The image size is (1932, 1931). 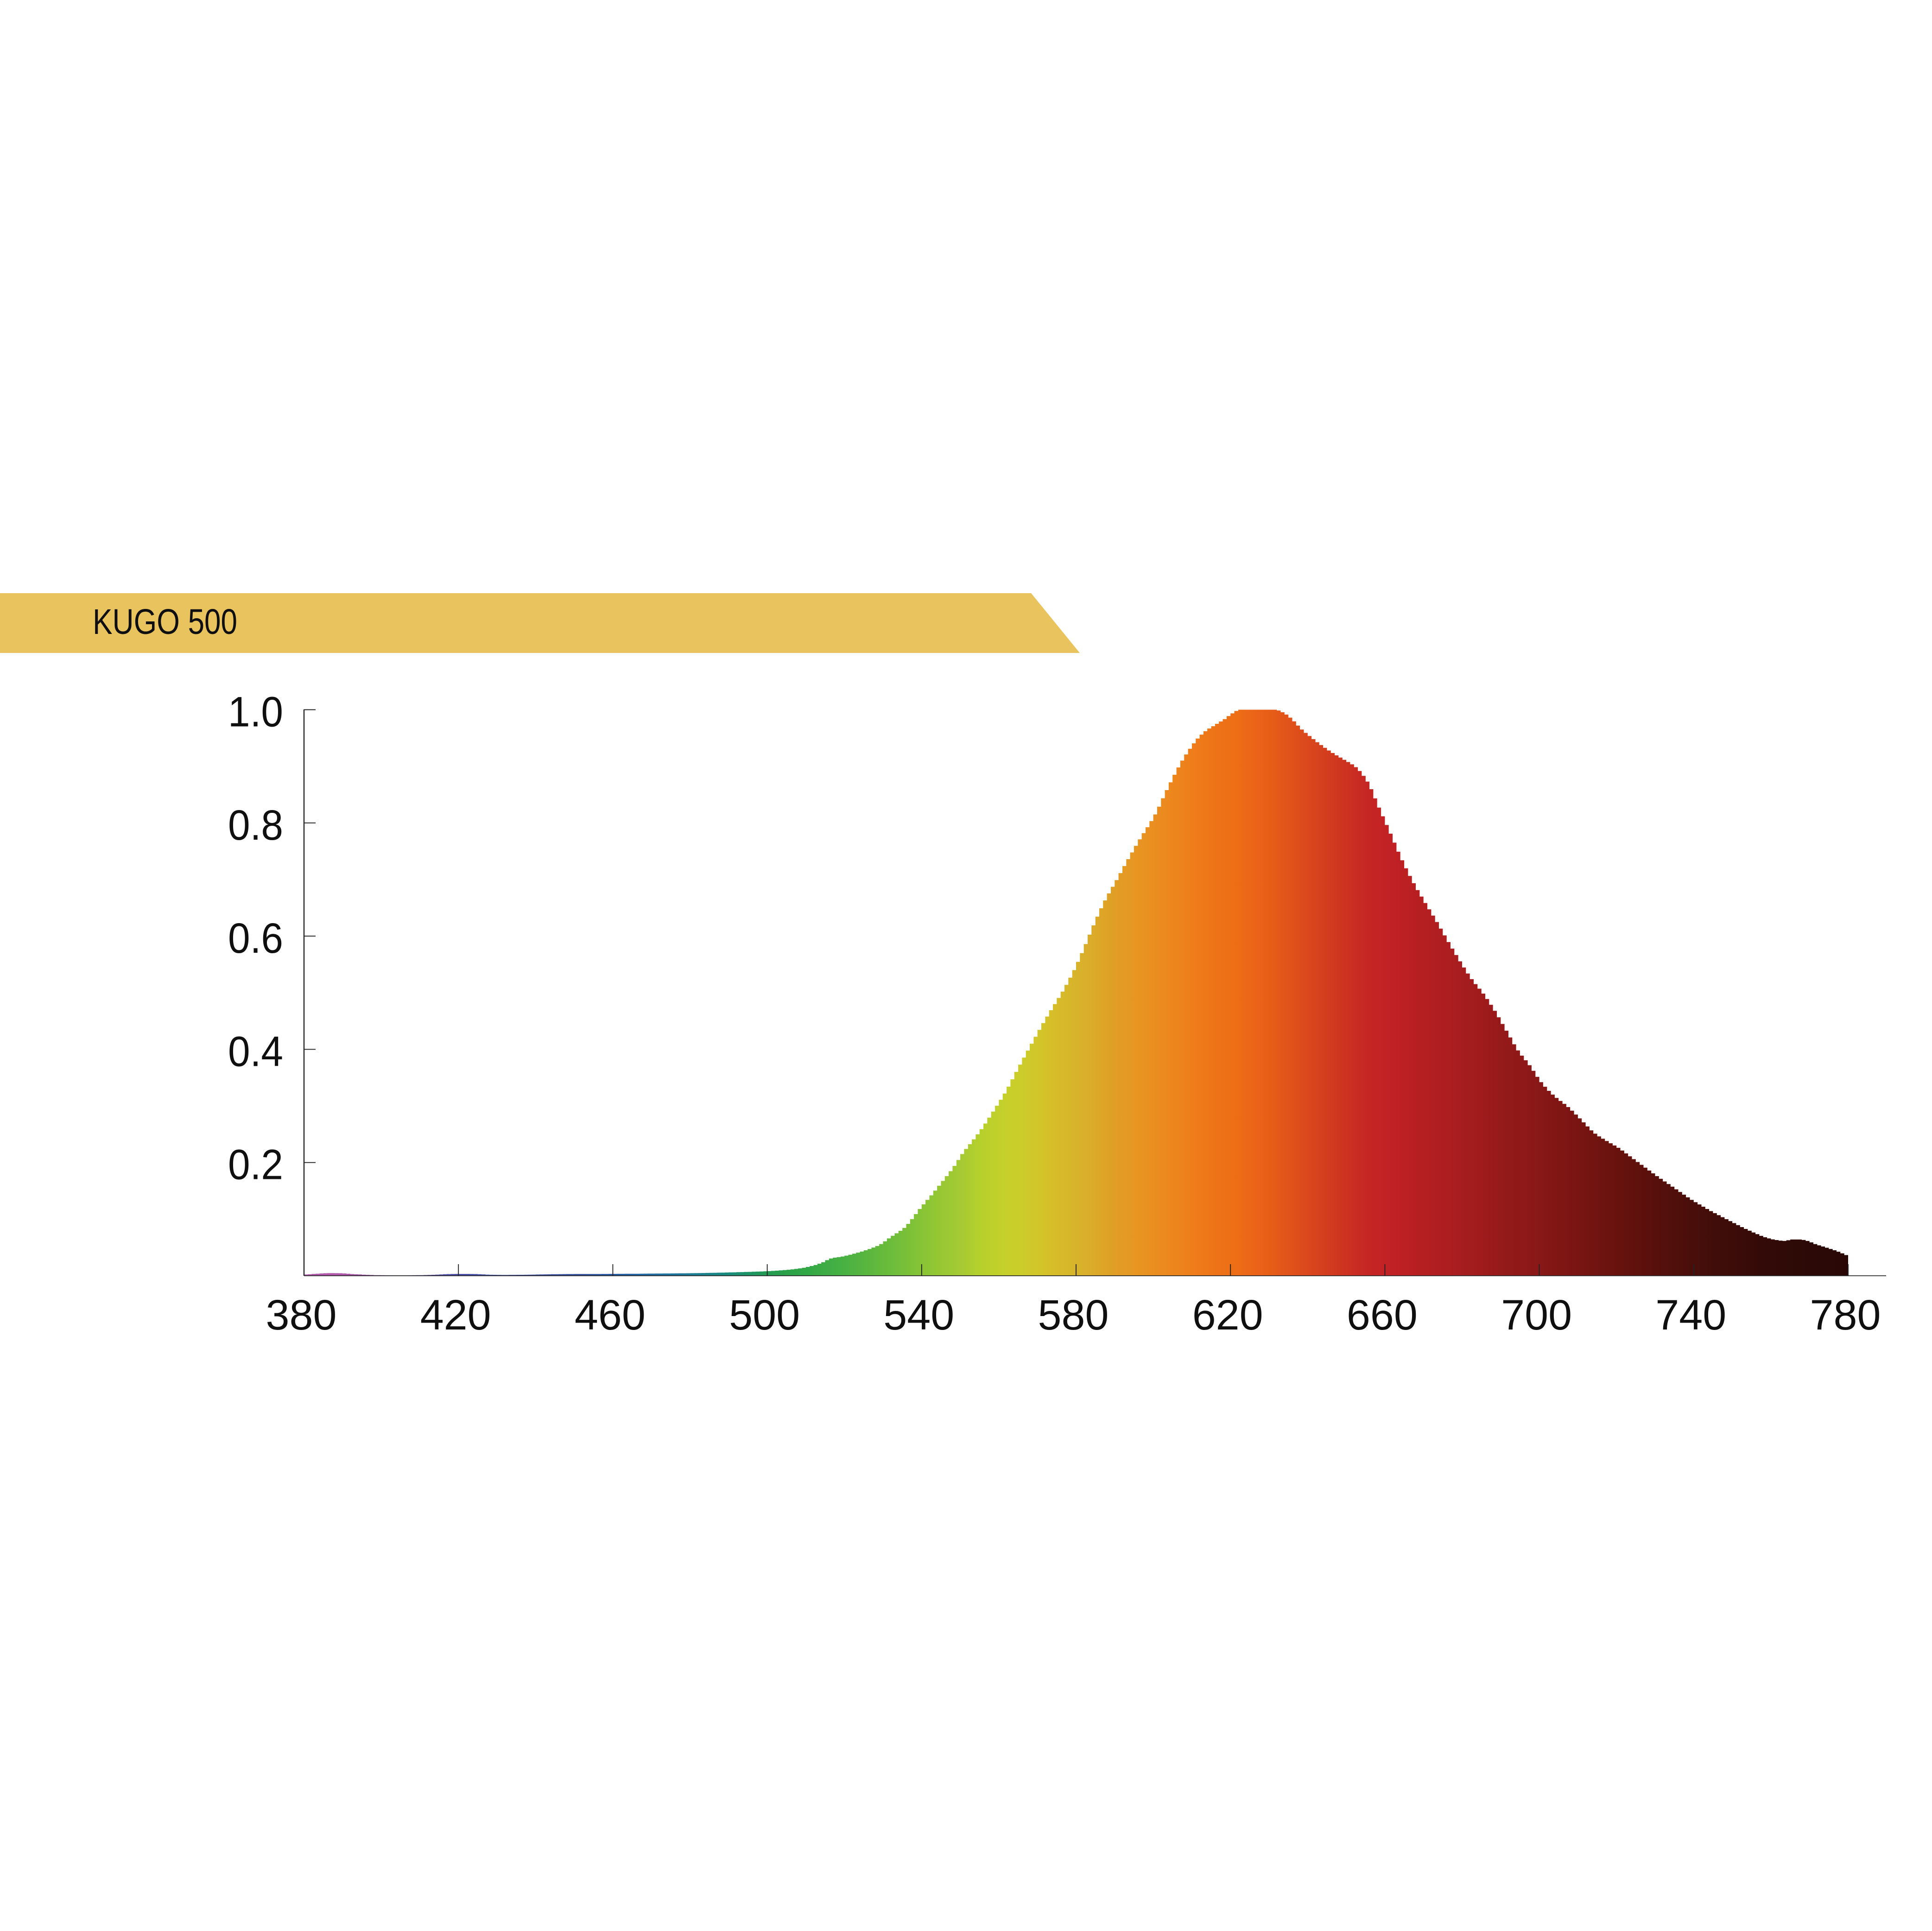 I want to click on svg-text: 700, so click(x=1536, y=1315).